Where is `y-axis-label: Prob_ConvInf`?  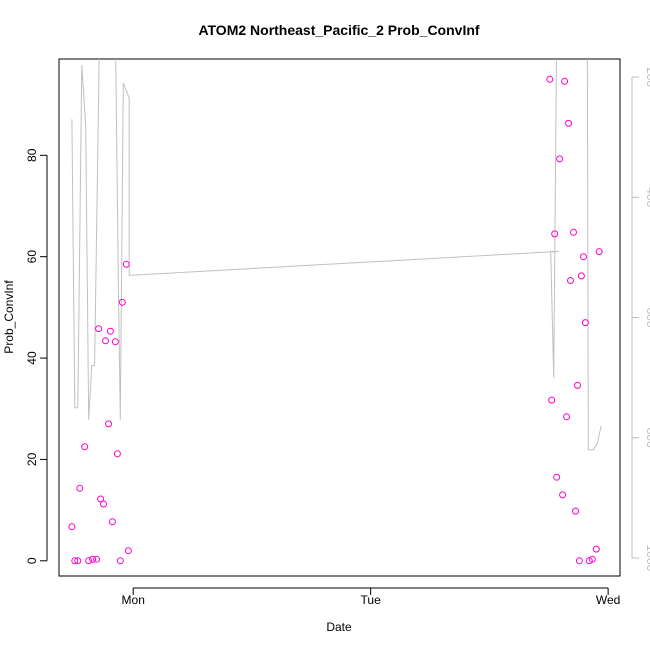
y-axis-label: Prob_ConvInf is located at coordinates (9, 317).